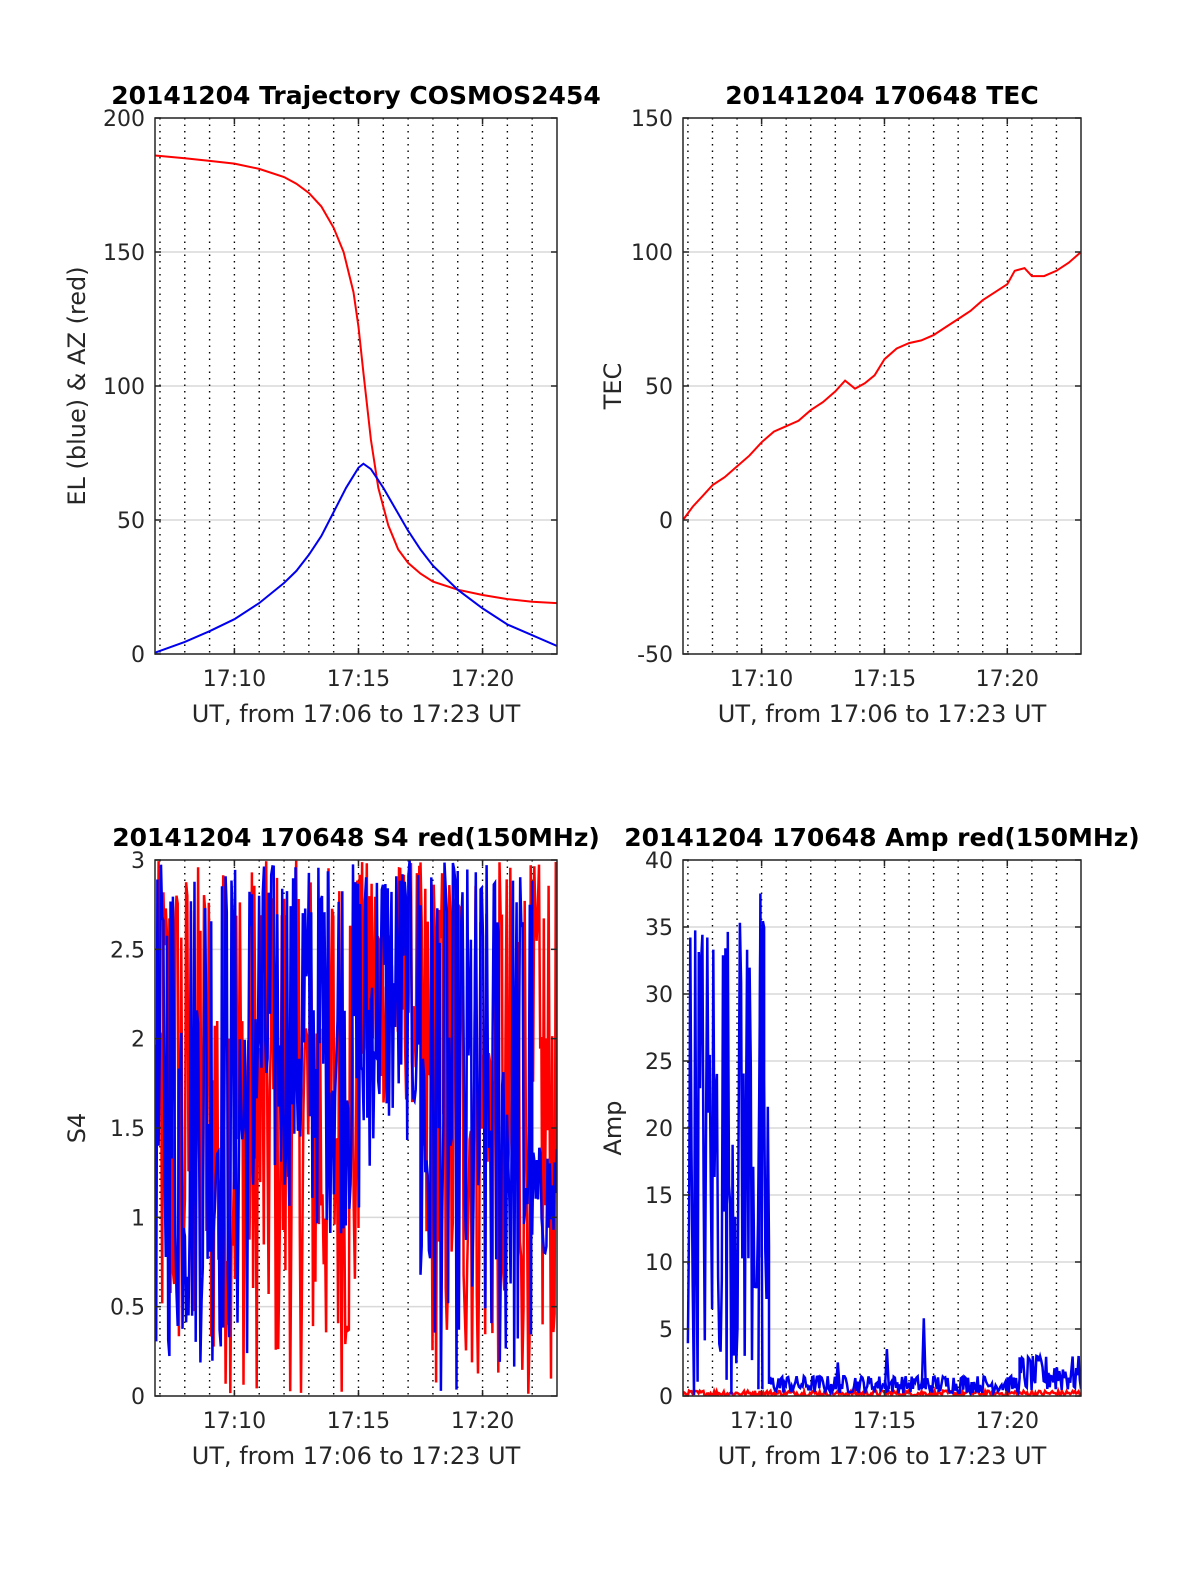  Describe the element at coordinates (659, 1196) in the screenshot. I see `y-tick-label: 15` at that location.